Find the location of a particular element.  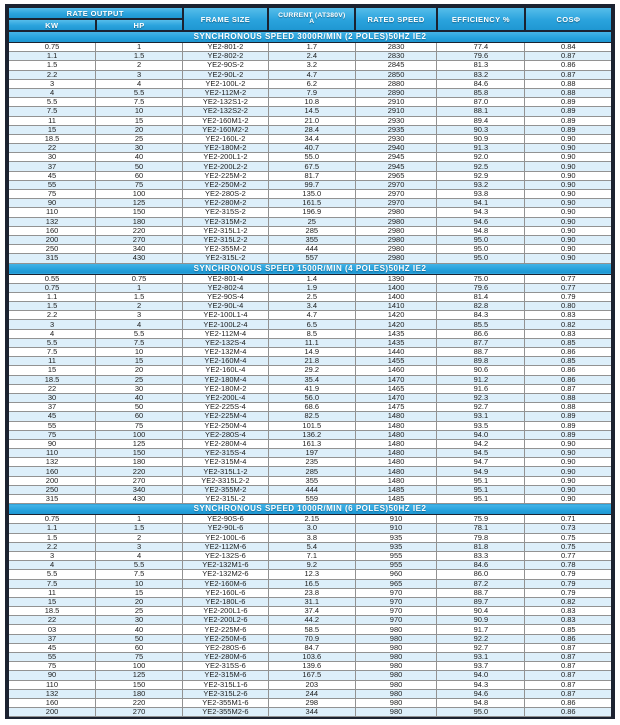

cell-efficiency: 94.6 is located at coordinates (481, 221).